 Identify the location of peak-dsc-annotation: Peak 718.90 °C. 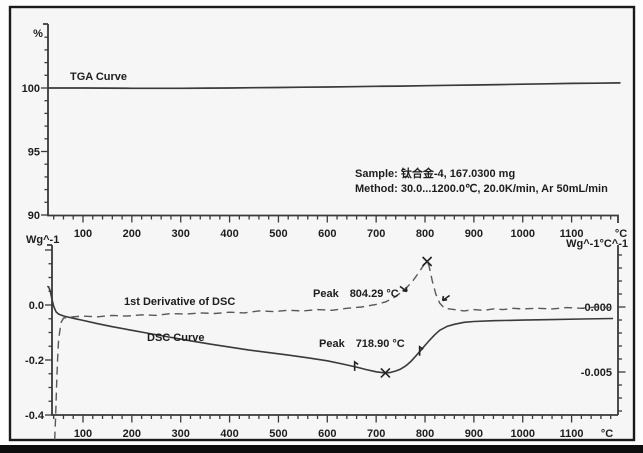
(362, 344).